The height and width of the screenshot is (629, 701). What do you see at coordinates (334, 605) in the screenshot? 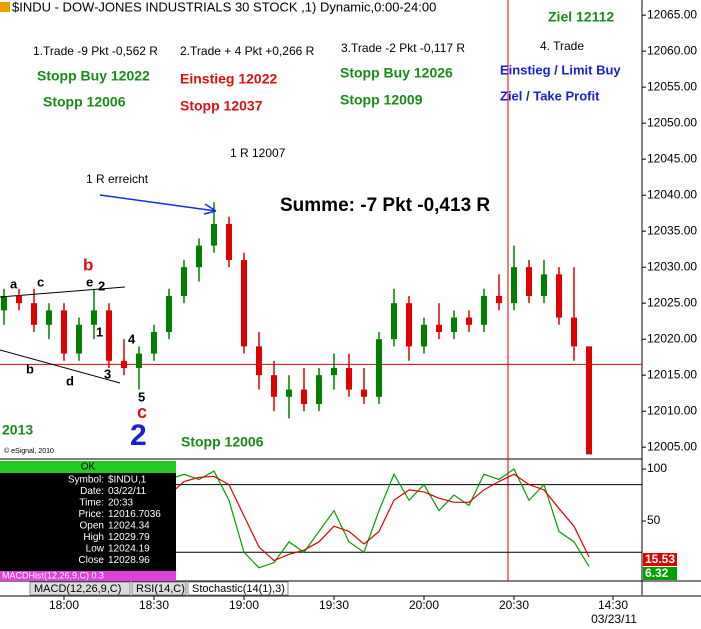
I see `x-tick-label: 19:30` at bounding box center [334, 605].